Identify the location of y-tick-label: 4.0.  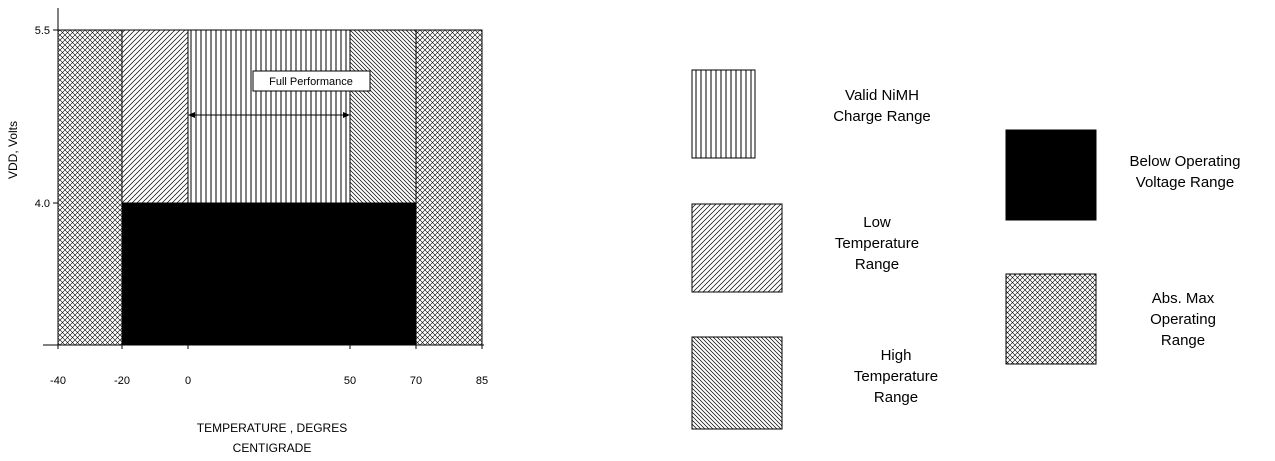
(42, 204).